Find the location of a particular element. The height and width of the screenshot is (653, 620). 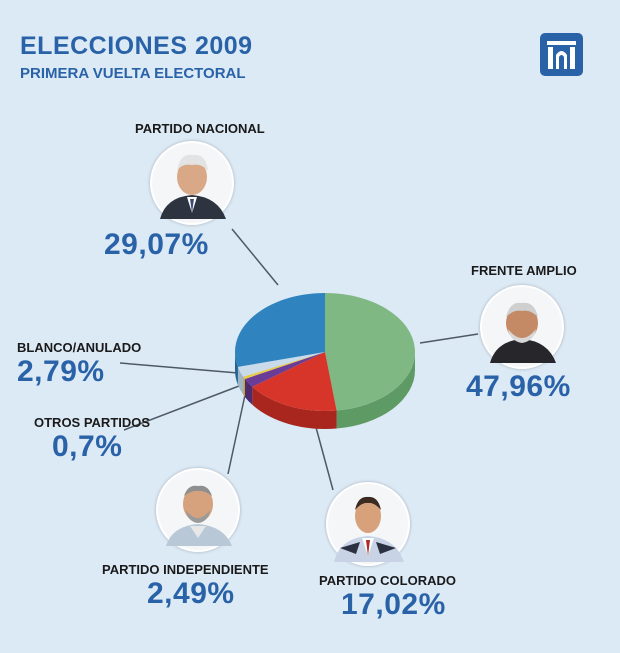

pie-slice-partido-colorado is located at coordinates (294, 381).